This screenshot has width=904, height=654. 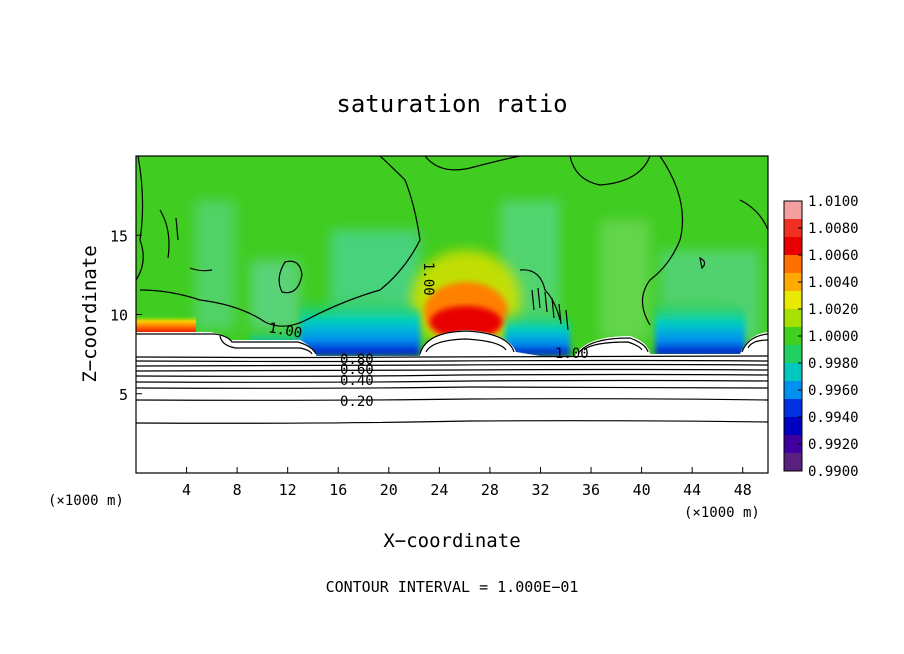 I want to click on x-tick-label: 24, so click(x=439, y=490).